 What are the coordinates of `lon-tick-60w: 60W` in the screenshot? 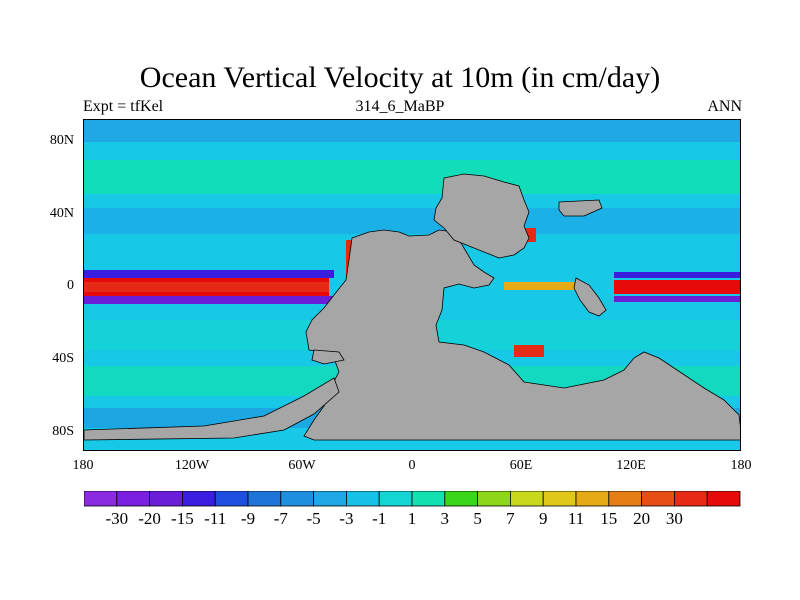 It's located at (302, 465).